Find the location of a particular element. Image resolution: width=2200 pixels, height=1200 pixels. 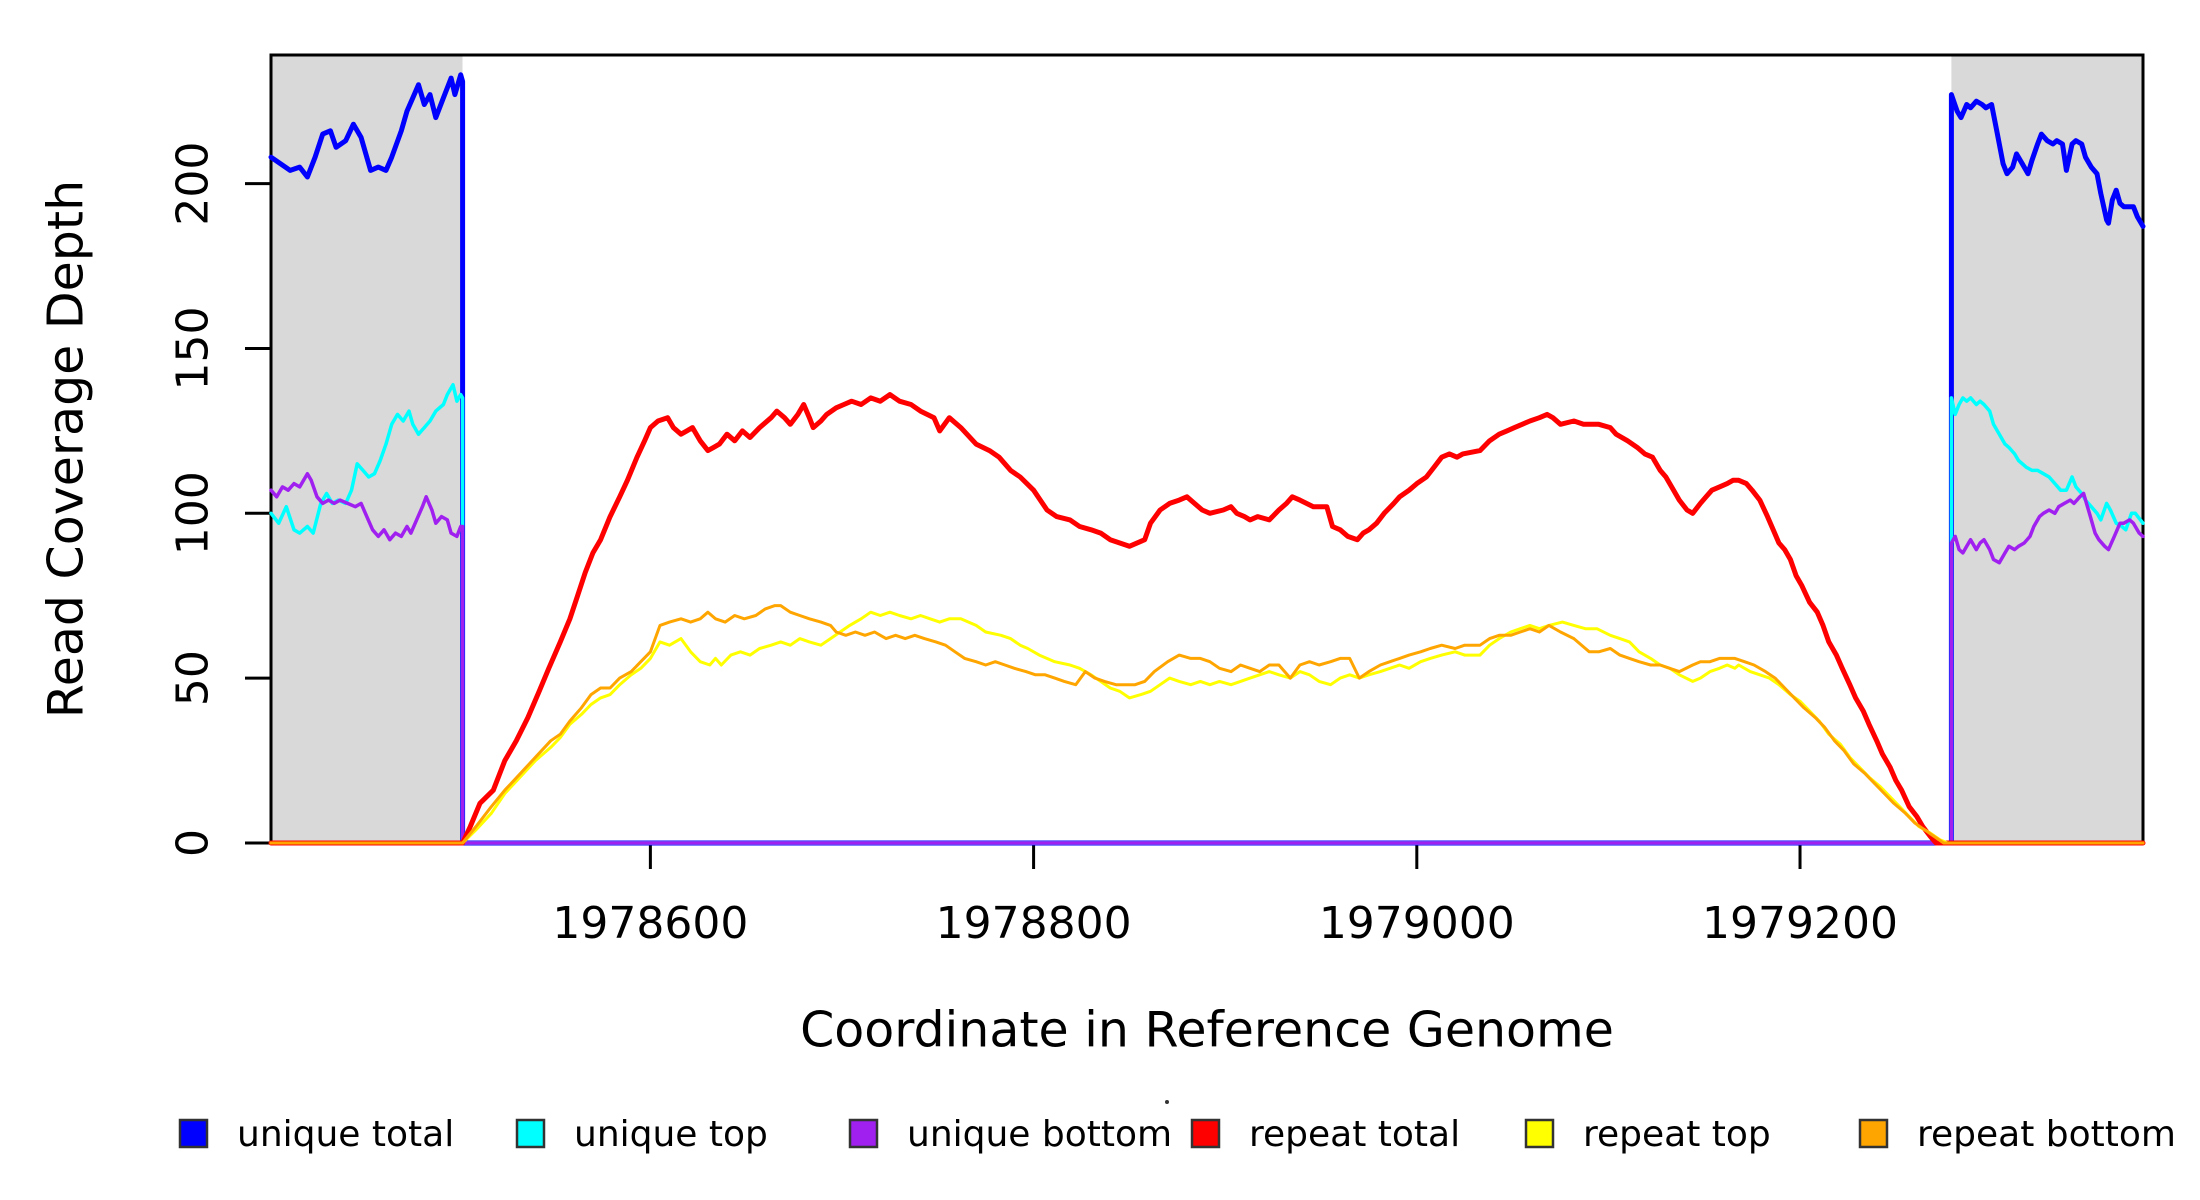

y-tick-label: 0 is located at coordinates (193, 843).